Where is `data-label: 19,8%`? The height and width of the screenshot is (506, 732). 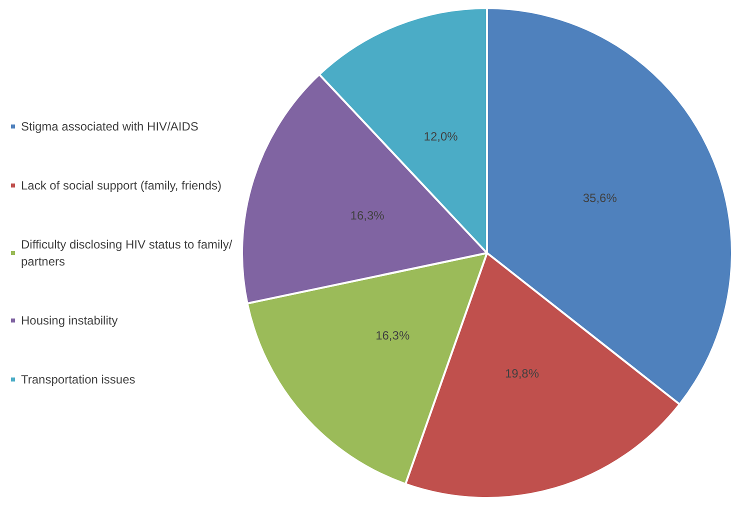 data-label: 19,8% is located at coordinates (522, 373).